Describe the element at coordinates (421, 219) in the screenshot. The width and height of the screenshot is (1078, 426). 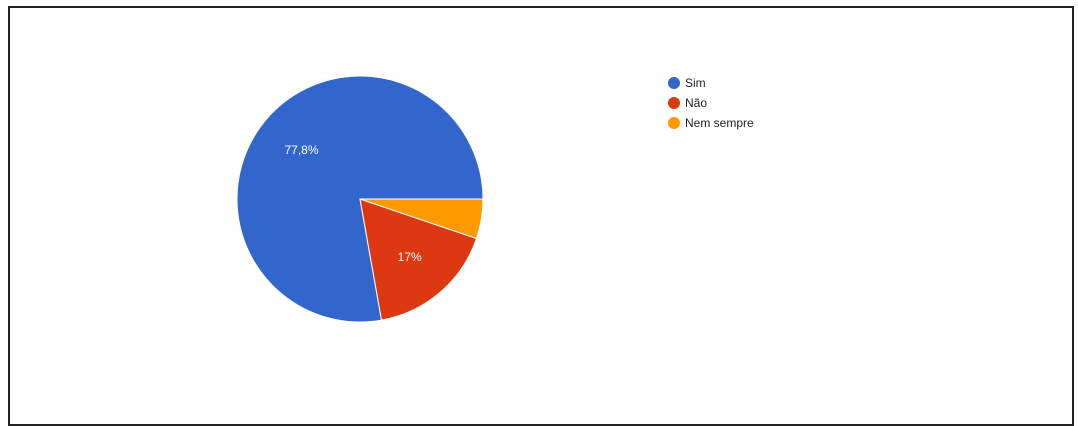
I see `pie-slice-nem-sempre` at that location.